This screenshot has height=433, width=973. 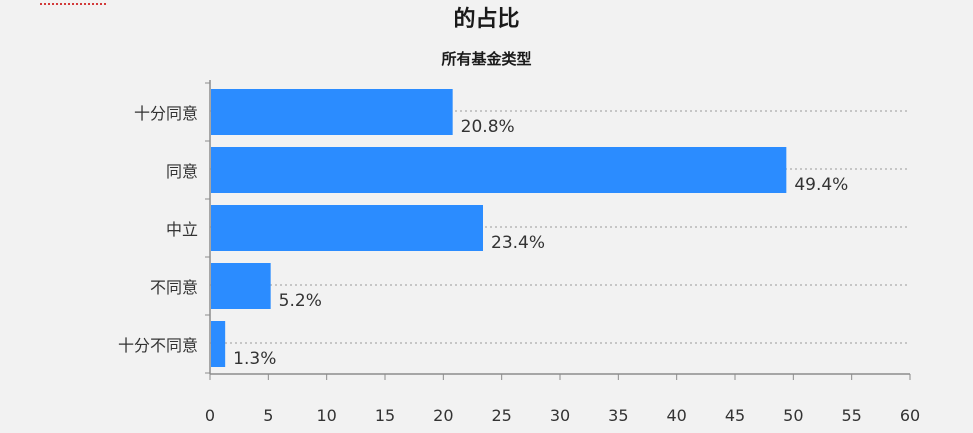 I want to click on x-tick-label: 30, so click(x=560, y=415).